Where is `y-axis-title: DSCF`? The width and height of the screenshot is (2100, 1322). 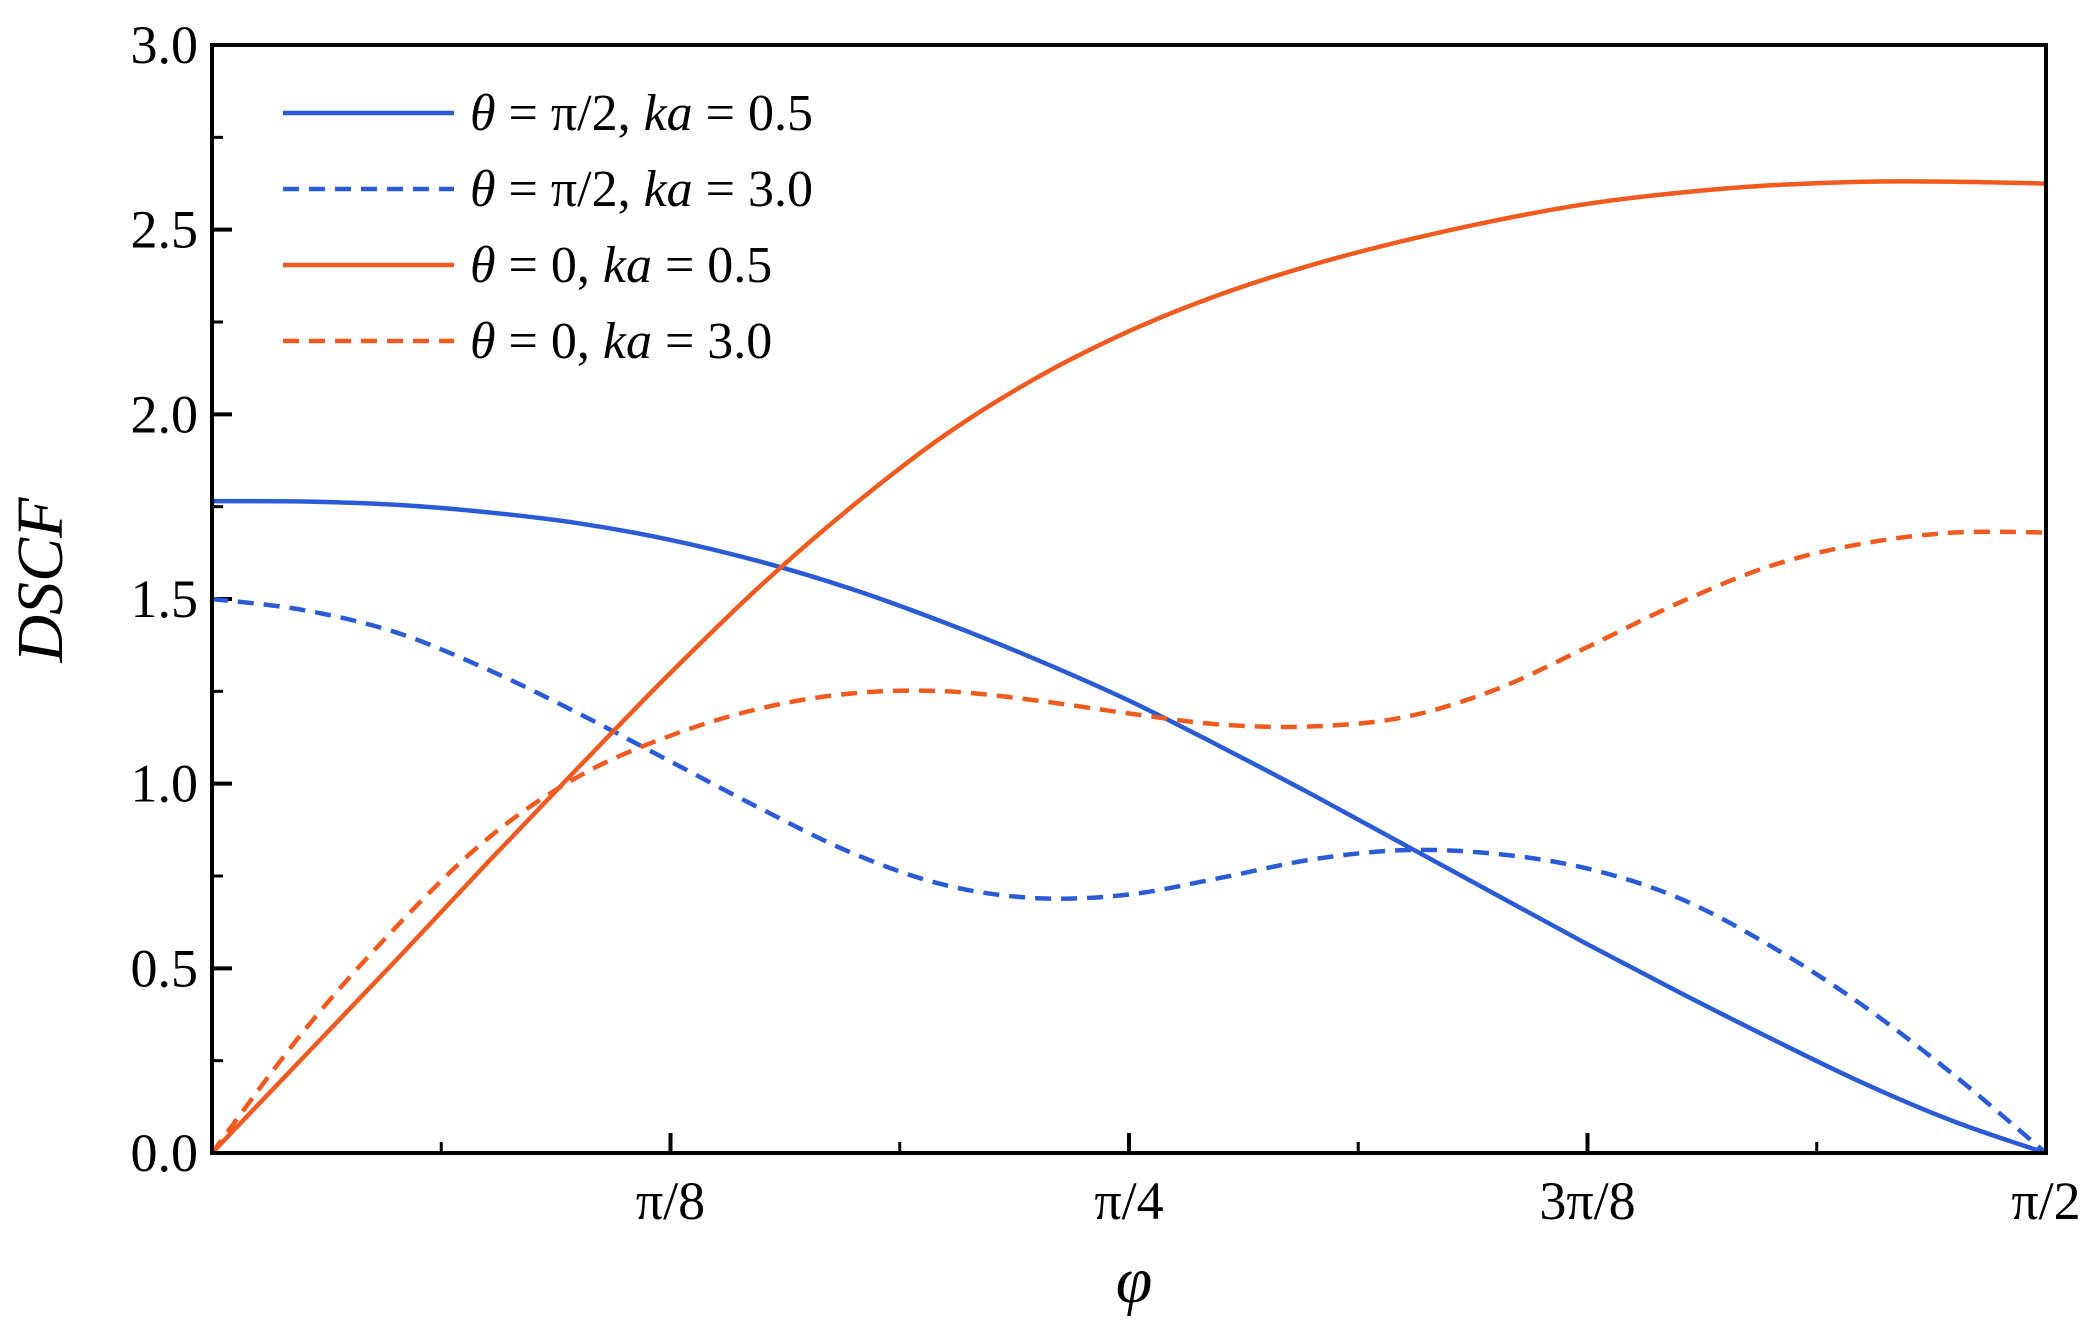
y-axis-title: DSCF is located at coordinates (40, 580).